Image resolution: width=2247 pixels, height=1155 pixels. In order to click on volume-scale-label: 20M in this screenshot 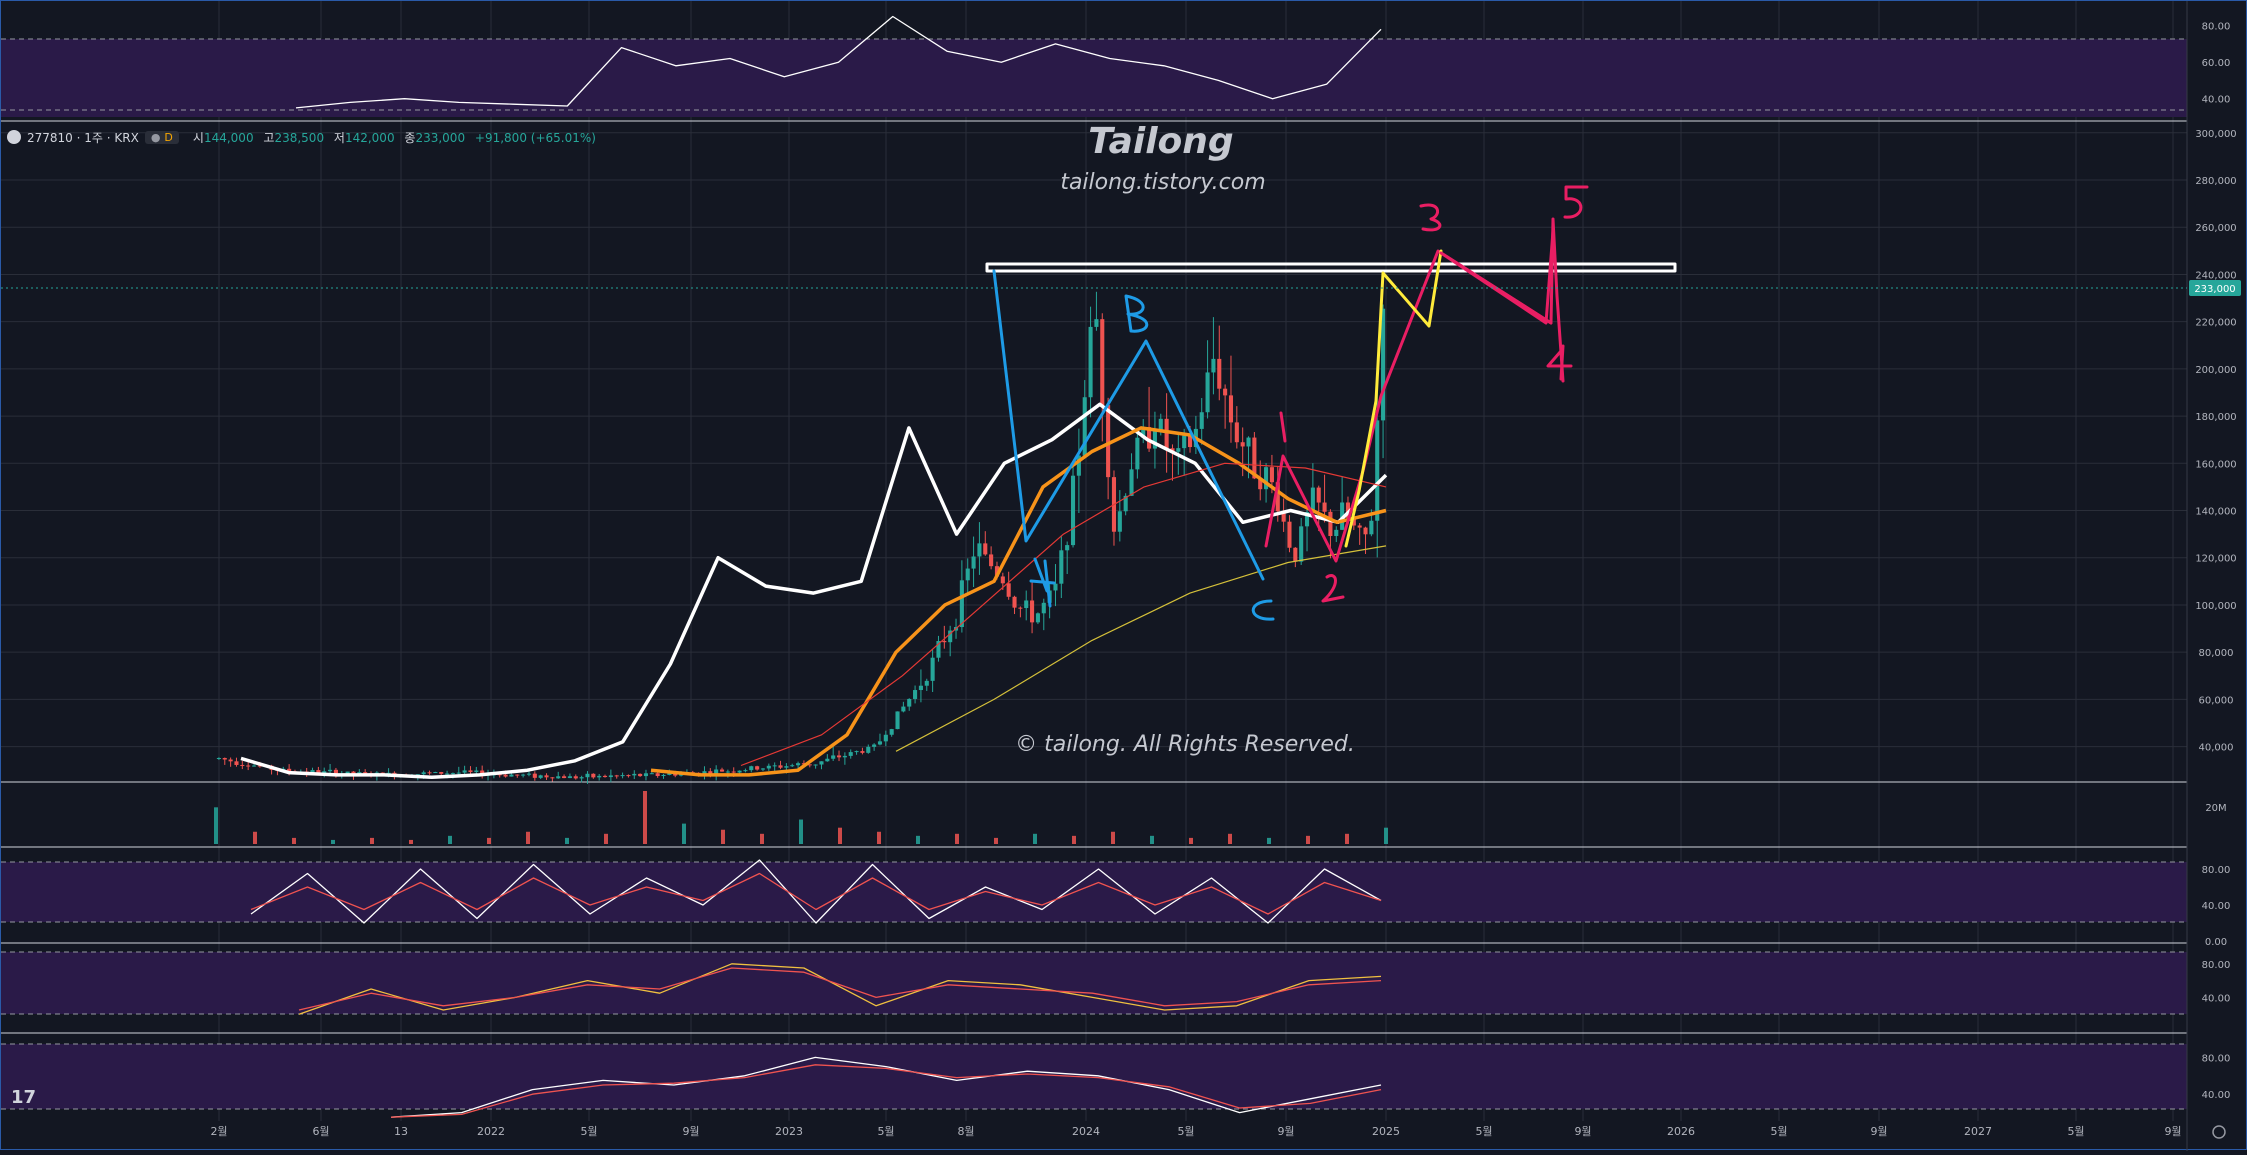, I will do `click(2215, 808)`.